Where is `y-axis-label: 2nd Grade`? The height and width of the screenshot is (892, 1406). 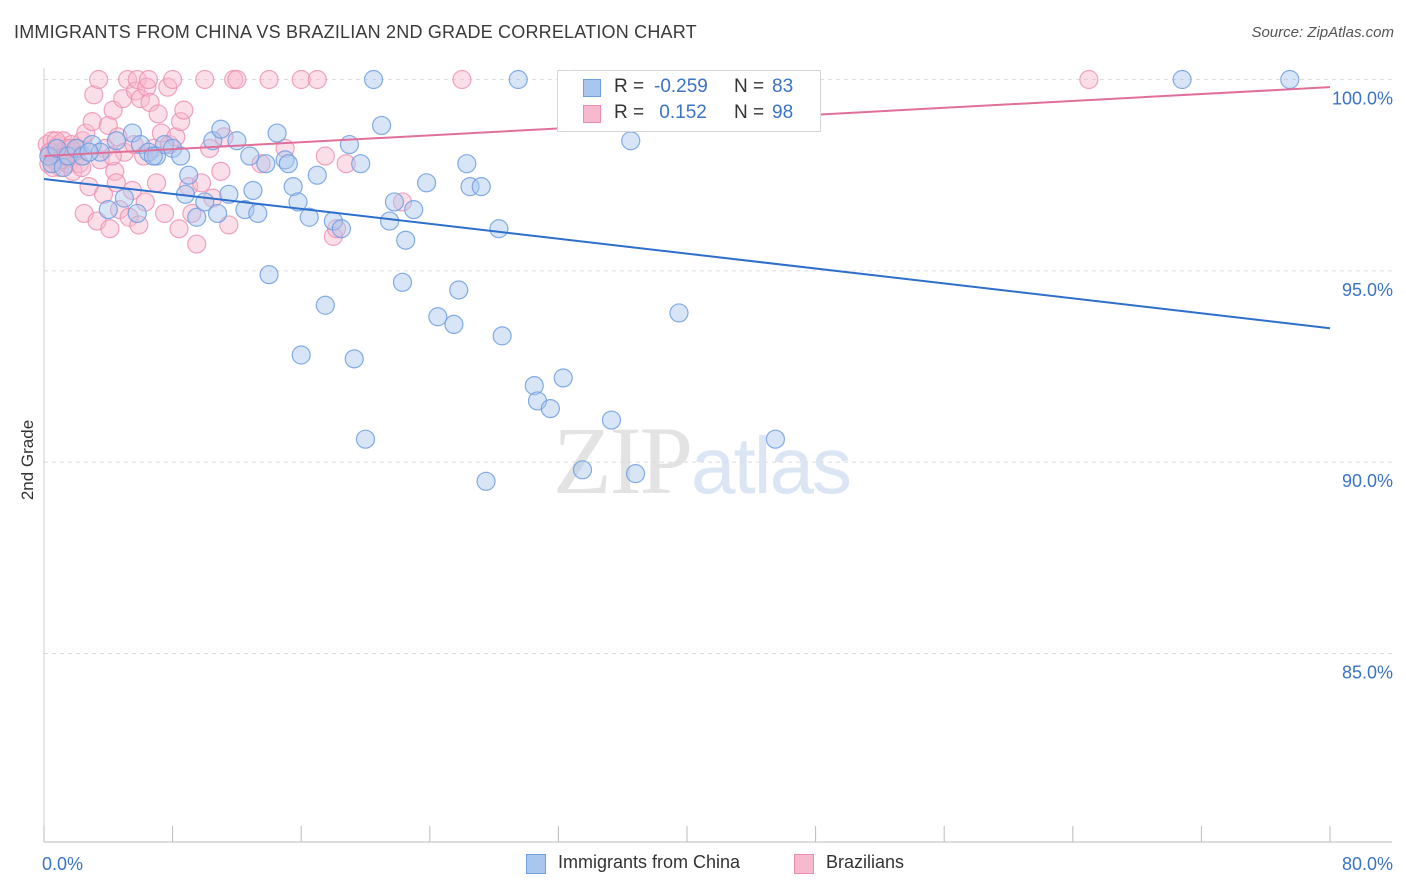
y-axis-label: 2nd Grade is located at coordinates (27, 460).